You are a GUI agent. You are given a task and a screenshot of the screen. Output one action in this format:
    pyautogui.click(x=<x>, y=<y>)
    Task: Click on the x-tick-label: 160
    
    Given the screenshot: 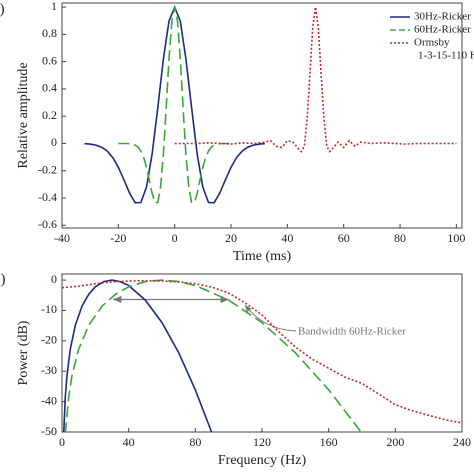 What is the action you would take?
    pyautogui.click(x=329, y=442)
    